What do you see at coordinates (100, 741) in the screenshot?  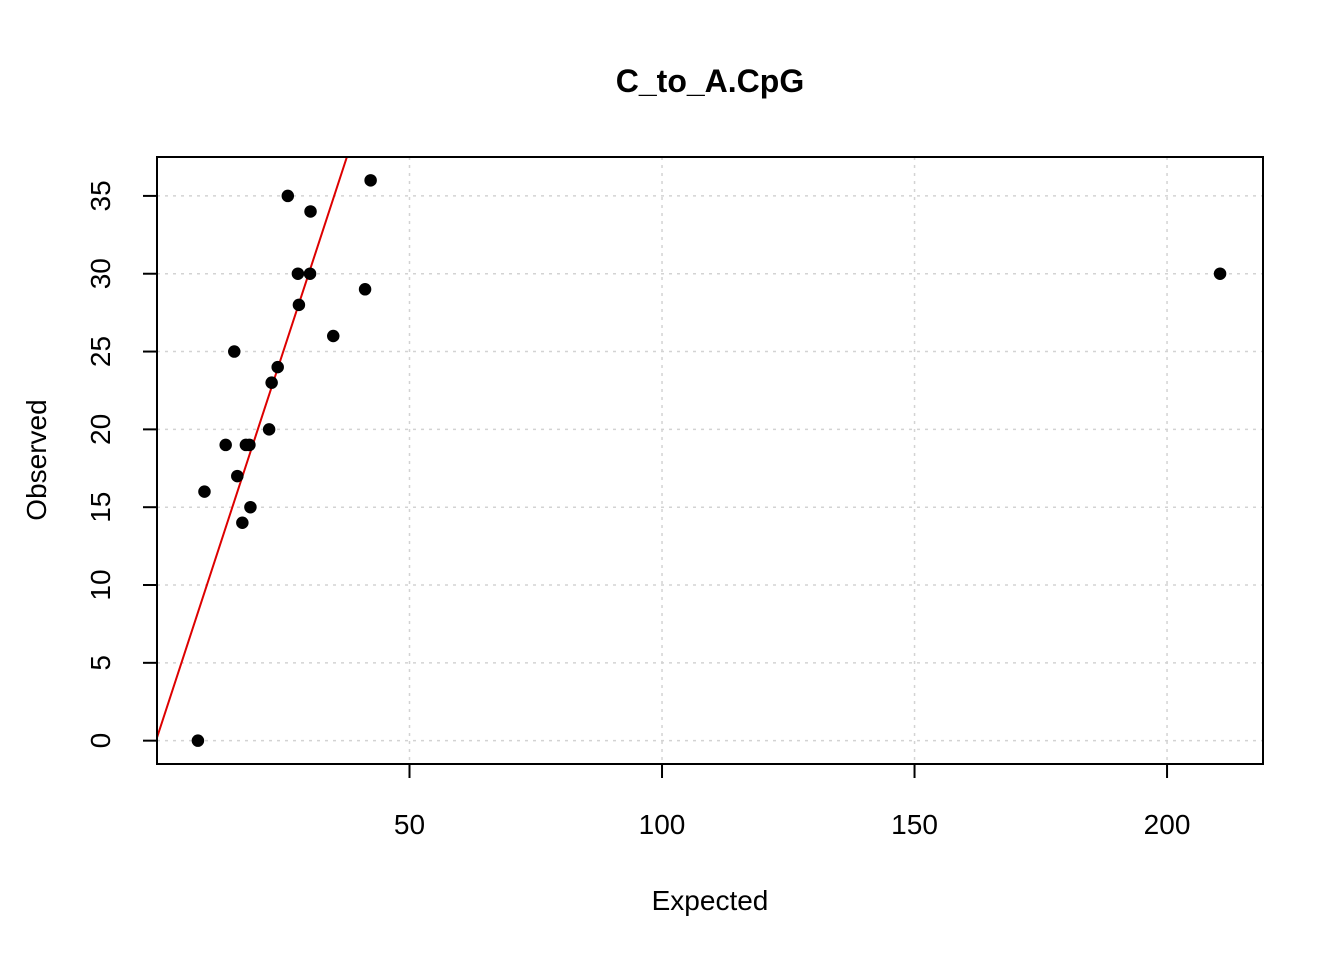 I see `y-tick-label: 0` at bounding box center [100, 741].